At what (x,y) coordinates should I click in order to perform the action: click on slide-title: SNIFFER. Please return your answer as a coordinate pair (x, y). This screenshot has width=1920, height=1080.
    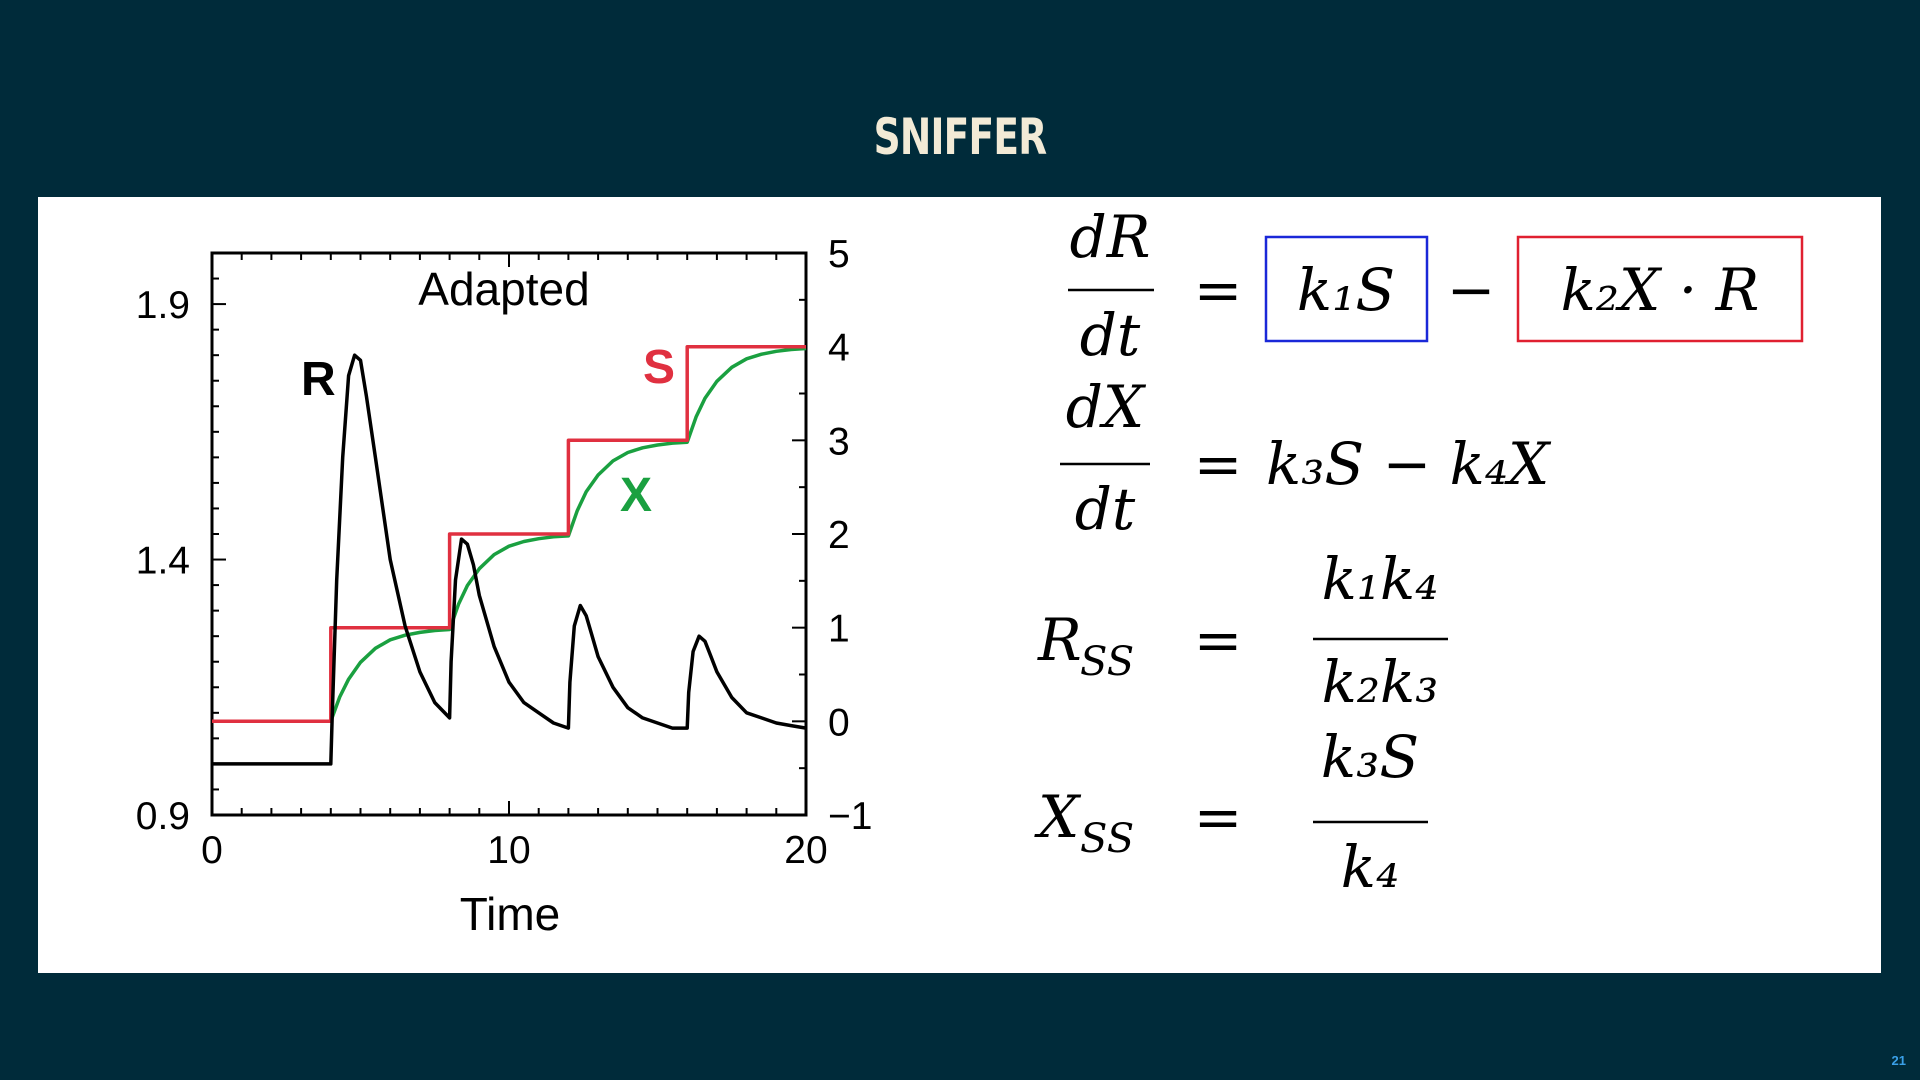
    Looking at the image, I should click on (960, 137).